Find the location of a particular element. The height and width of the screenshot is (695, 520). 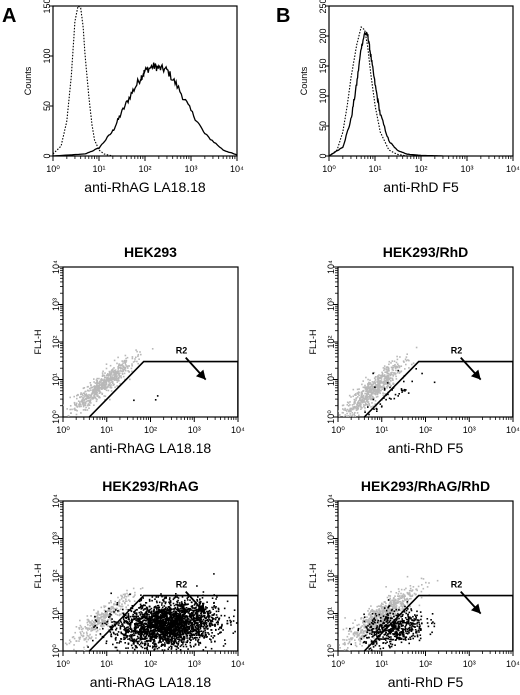

gate-r2-outline is located at coordinates (163, 622).